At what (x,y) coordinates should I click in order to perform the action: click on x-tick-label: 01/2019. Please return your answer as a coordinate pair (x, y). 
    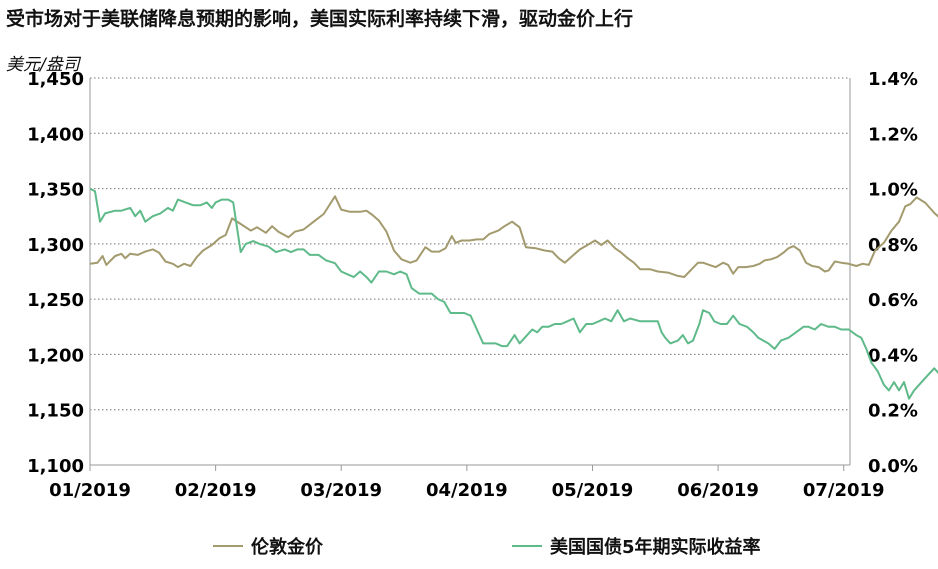
    Looking at the image, I should click on (90, 490).